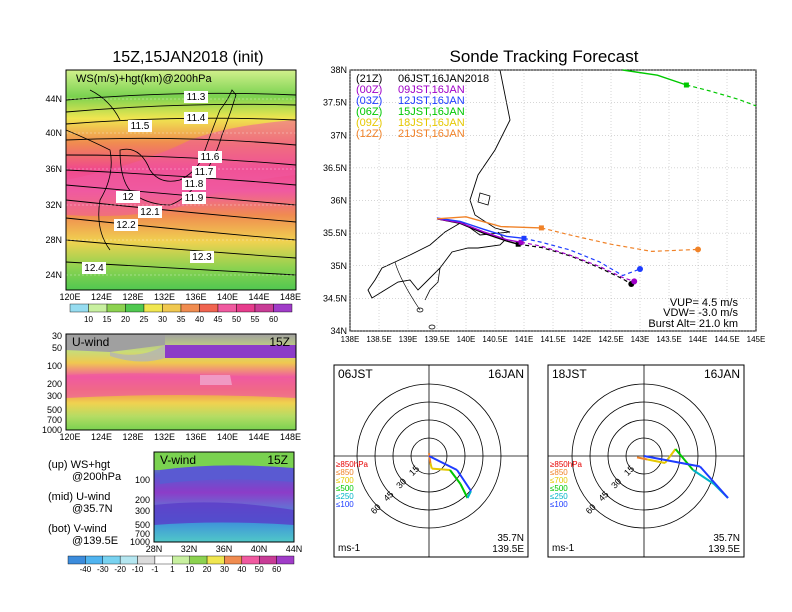 The height and width of the screenshot is (612, 792). What do you see at coordinates (350, 339) in the screenshot?
I see `lon-tick: 138E` at bounding box center [350, 339].